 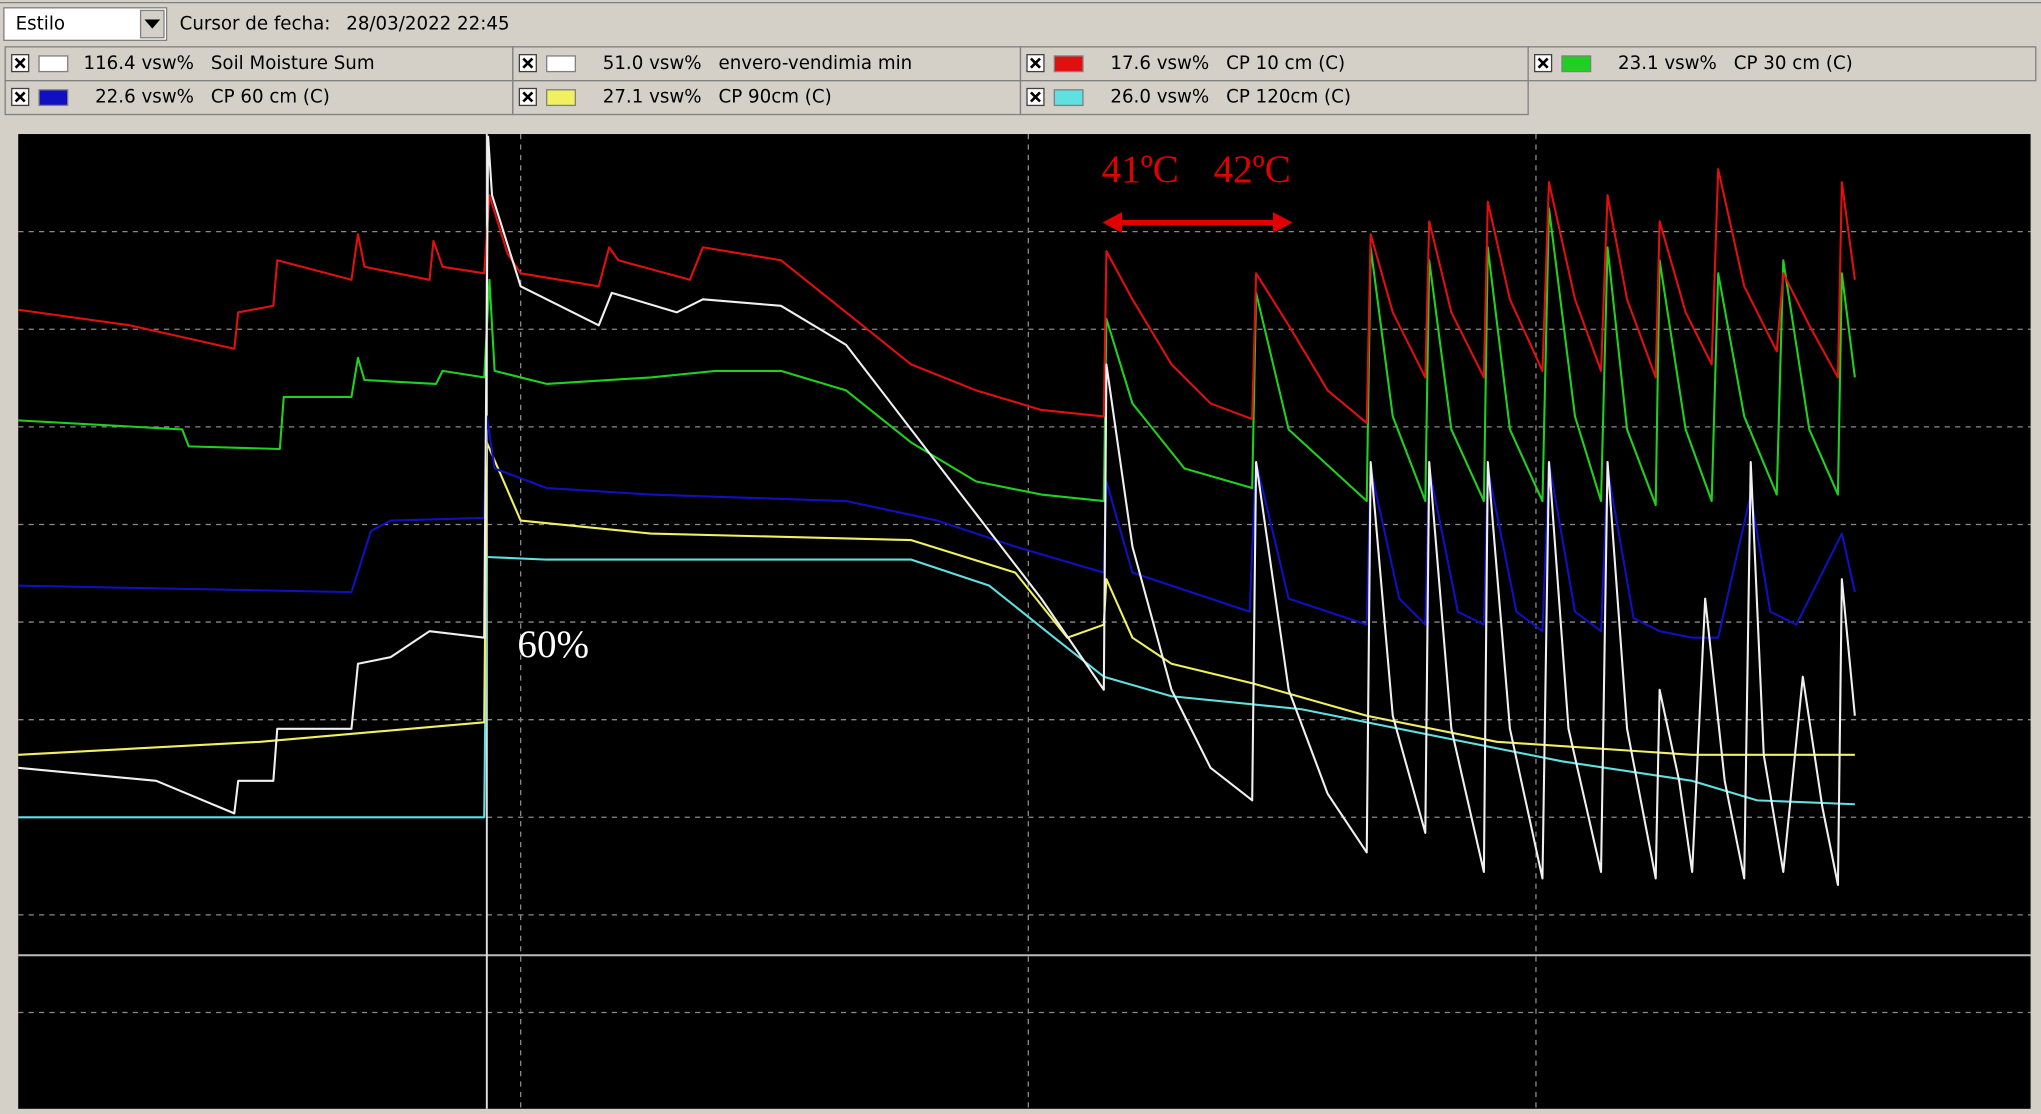 I want to click on annotation-percent: 60%, so click(x=553, y=644).